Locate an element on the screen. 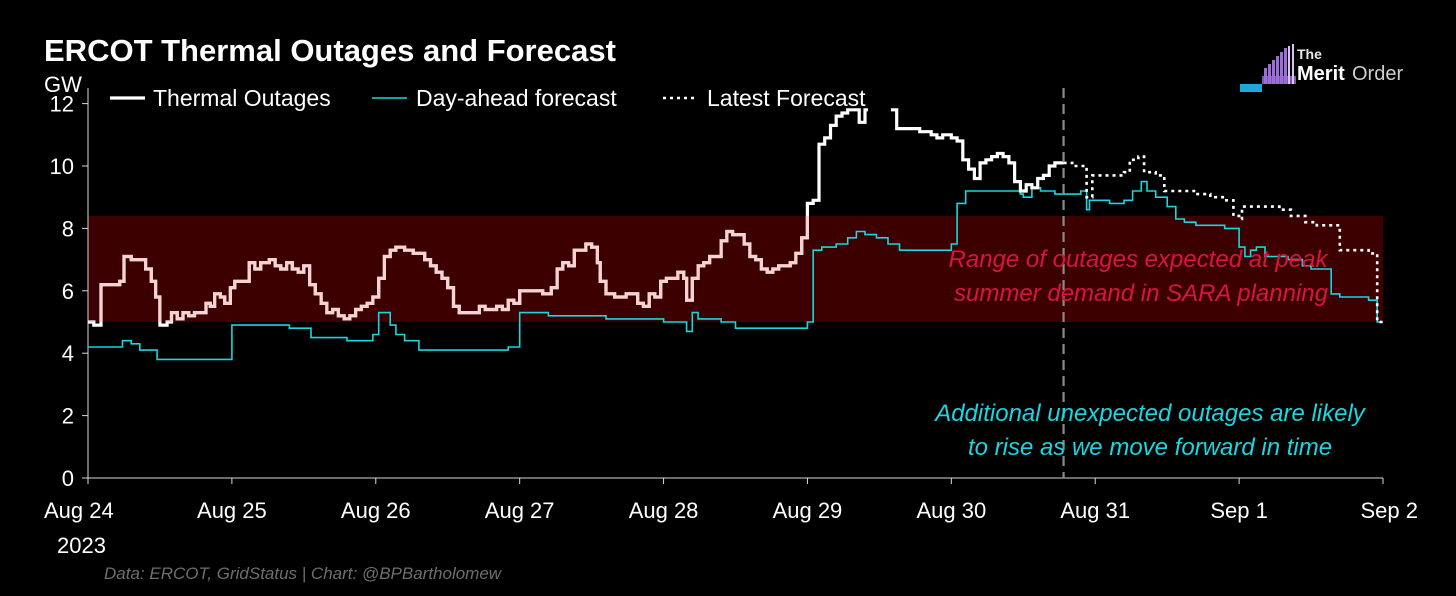 The height and width of the screenshot is (596, 1456). forecast-note: Additional unexpected outages are likely is located at coordinates (1150, 413).